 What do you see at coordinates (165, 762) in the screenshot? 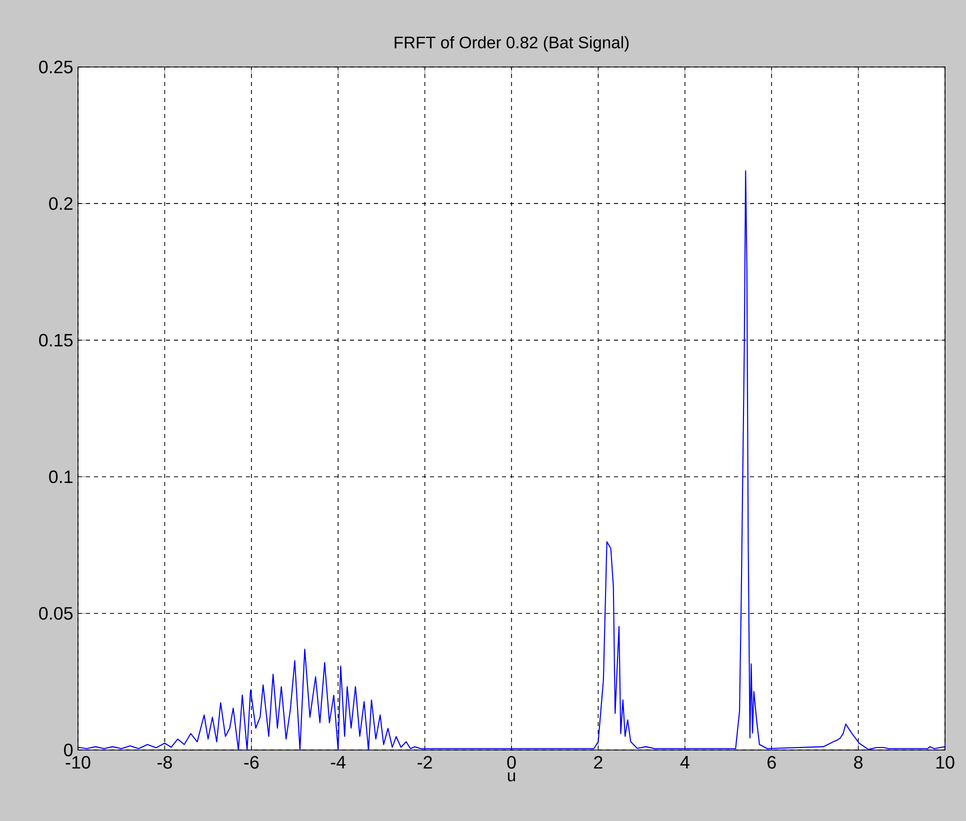
I see `x-tick-label: -8` at bounding box center [165, 762].